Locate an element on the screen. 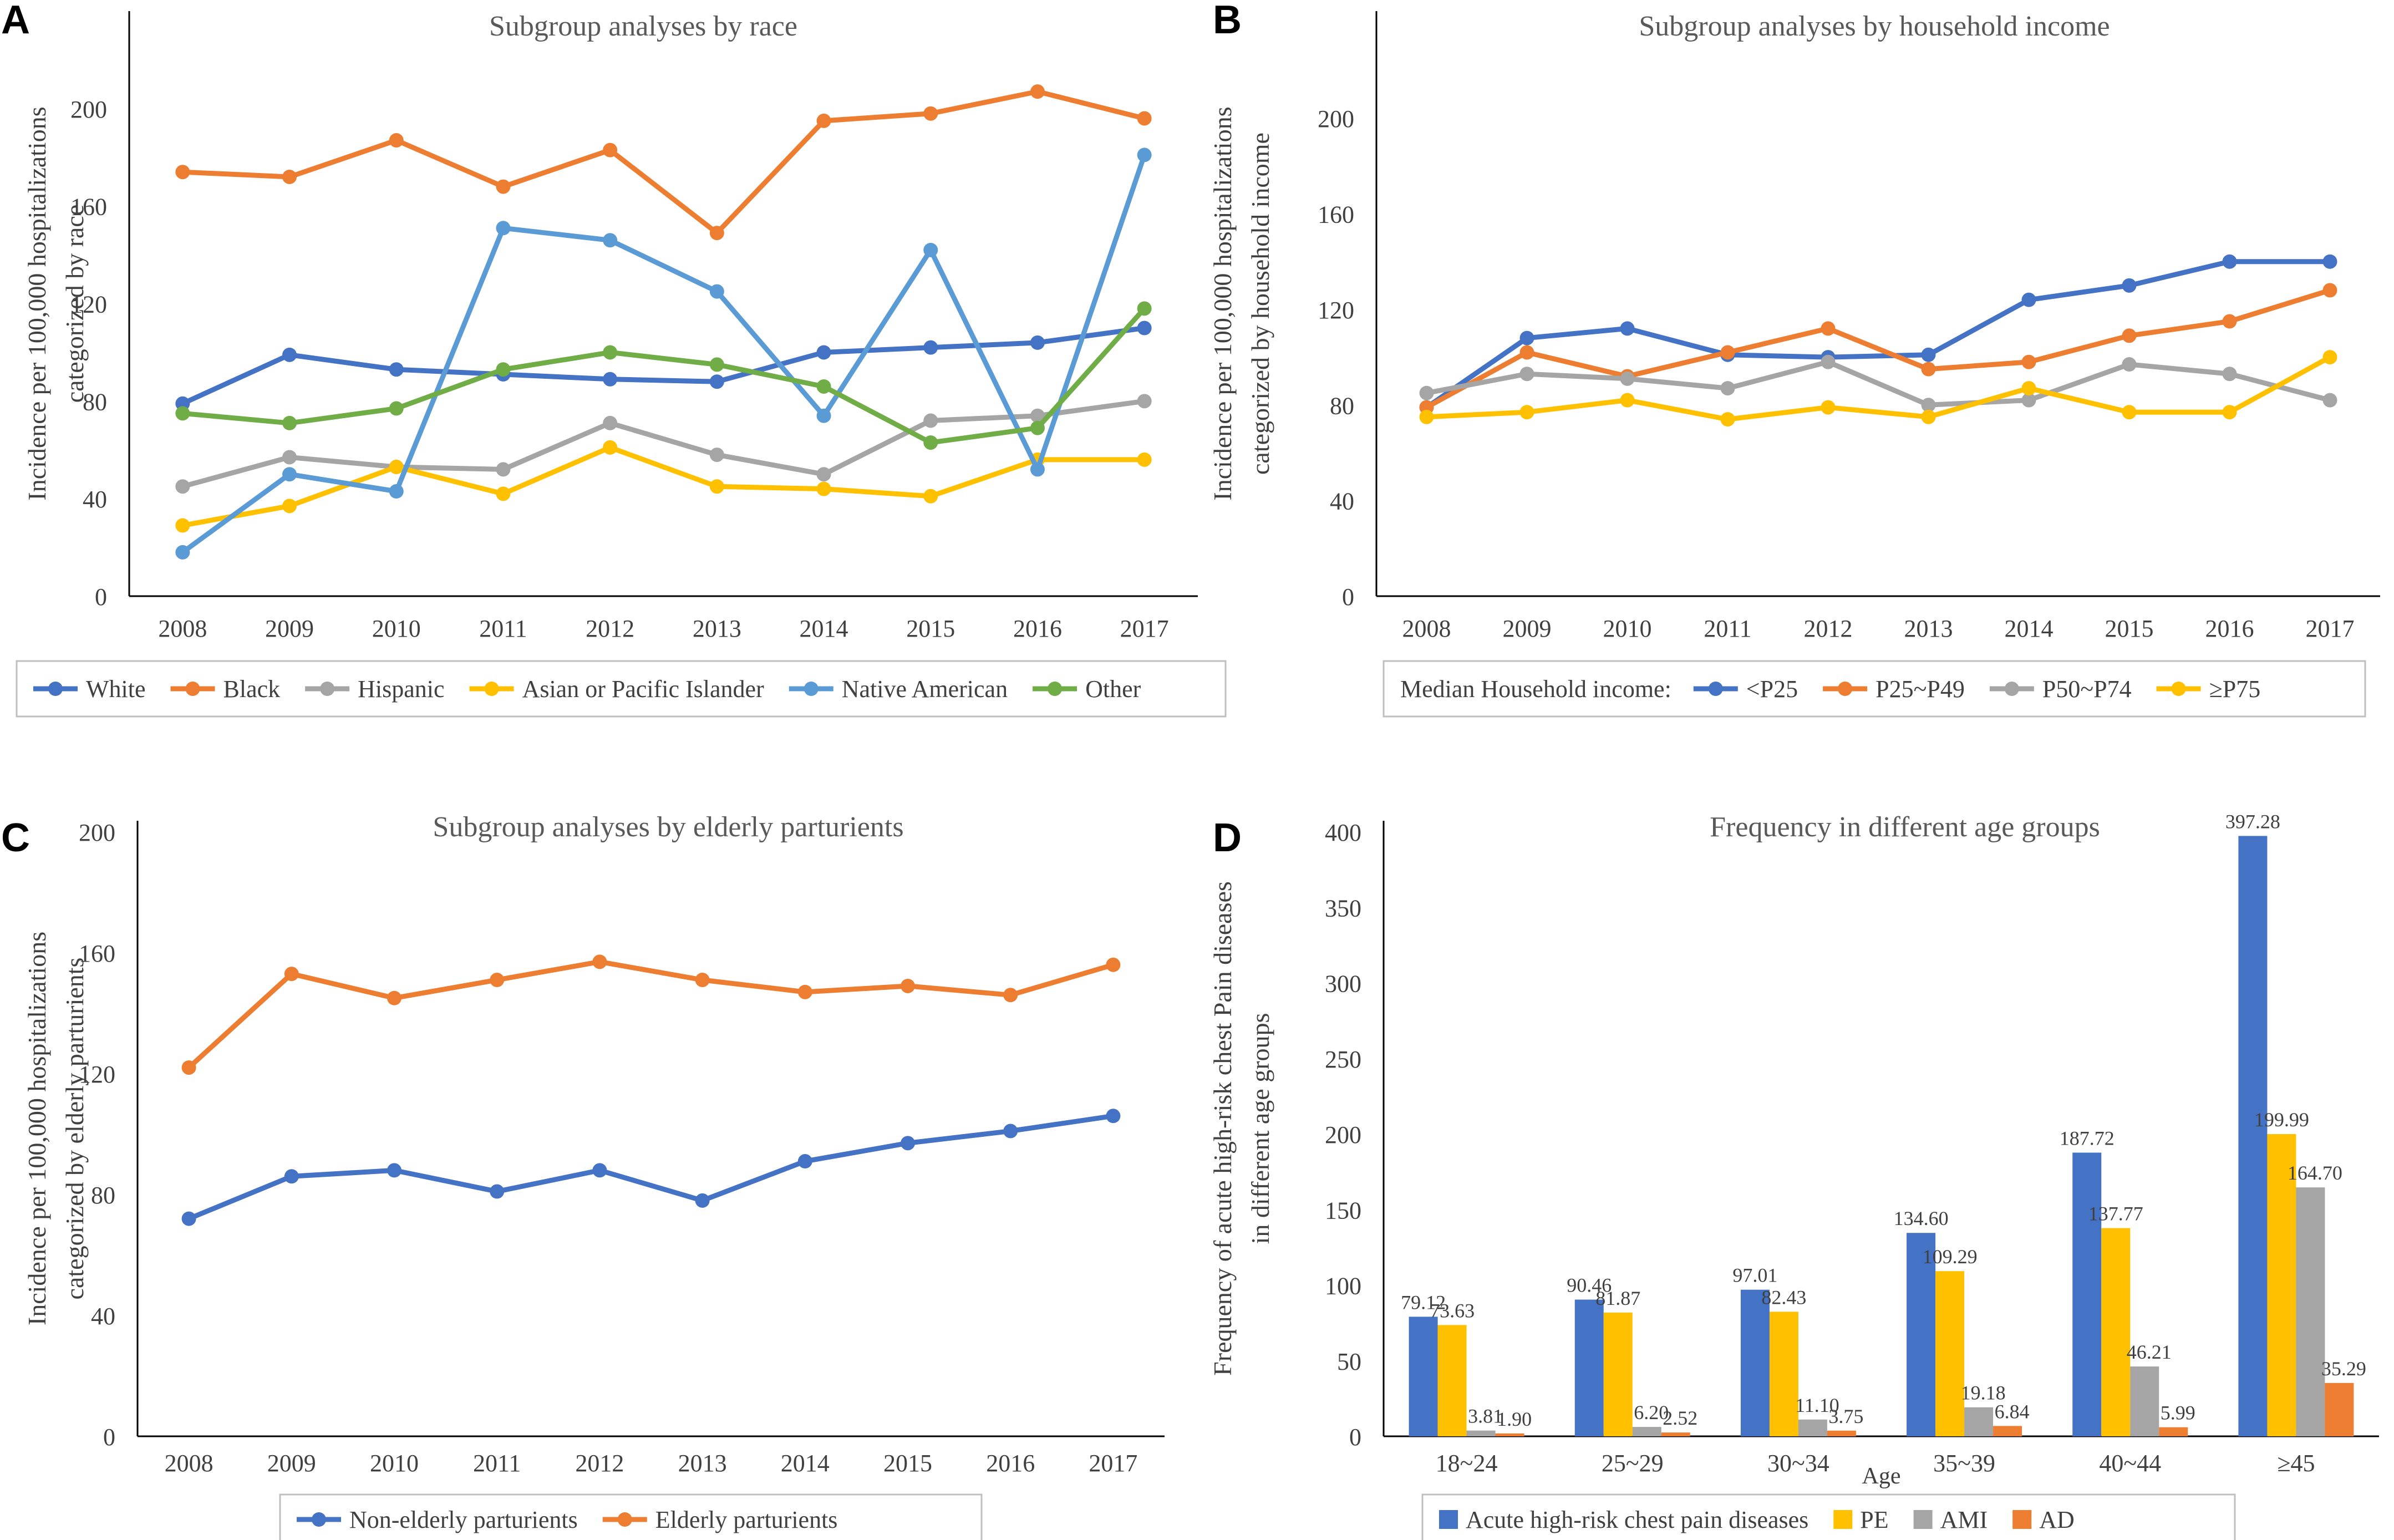 The height and width of the screenshot is (1540, 2394). x-tick-label: 40~44 is located at coordinates (2130, 1463).